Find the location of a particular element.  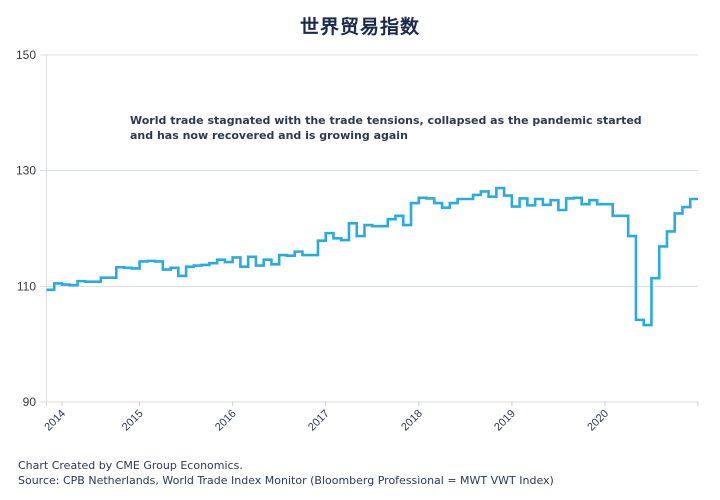

y-tick-label: 110 is located at coordinates (26, 286).